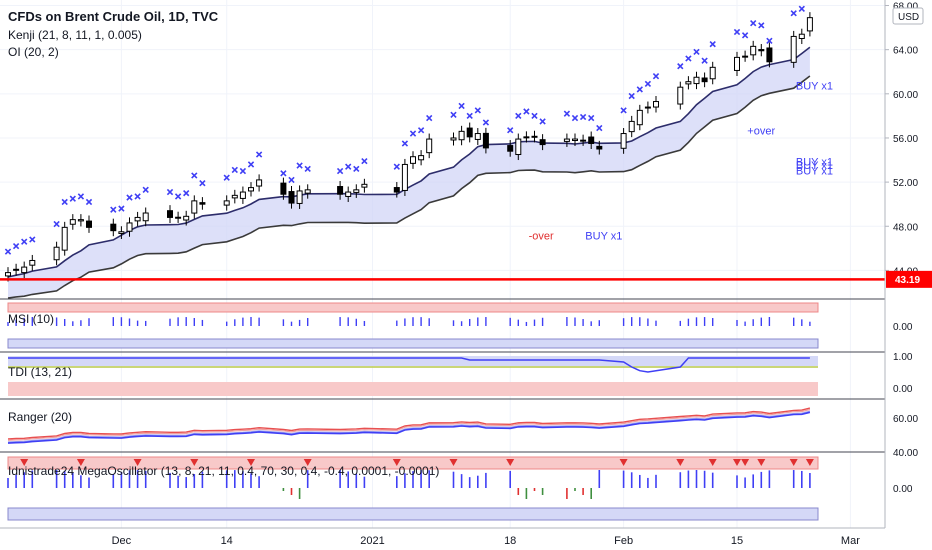 This screenshot has height=550, width=932. What do you see at coordinates (903, 489) in the screenshot?
I see `megaoscillator-value-label: 0.00` at bounding box center [903, 489].